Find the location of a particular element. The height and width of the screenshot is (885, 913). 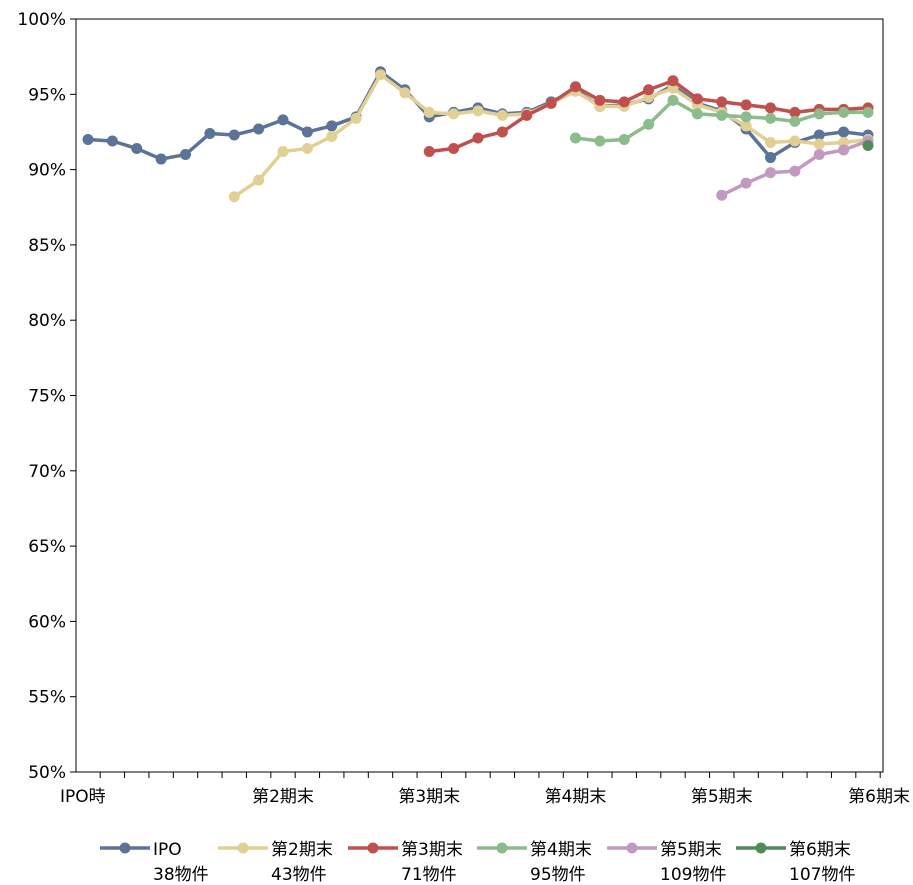

y-tick-label: 50% is located at coordinates (47, 773).